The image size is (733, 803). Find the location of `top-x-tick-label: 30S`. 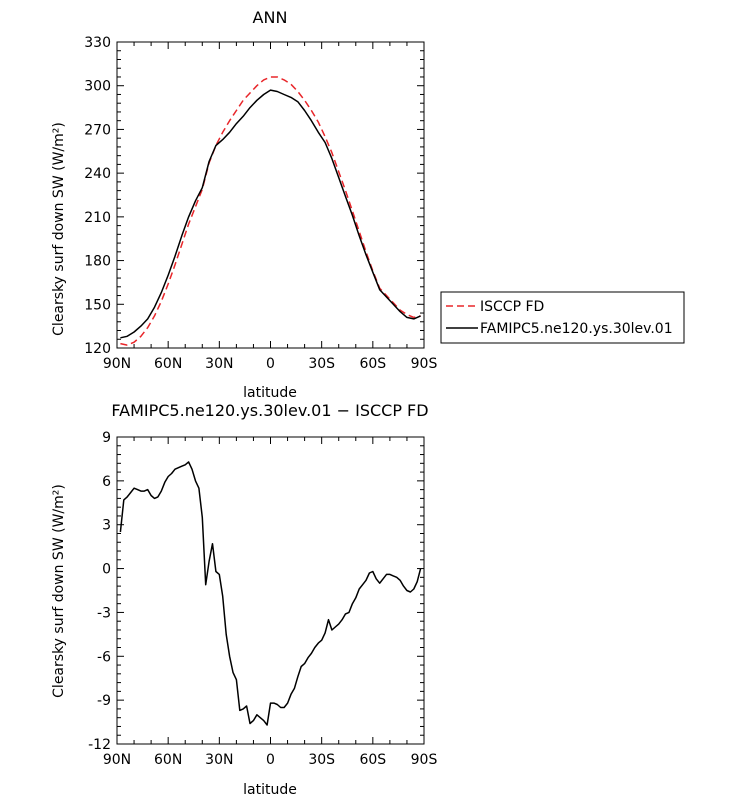

top-x-tick-label: 30S is located at coordinates (321, 364).